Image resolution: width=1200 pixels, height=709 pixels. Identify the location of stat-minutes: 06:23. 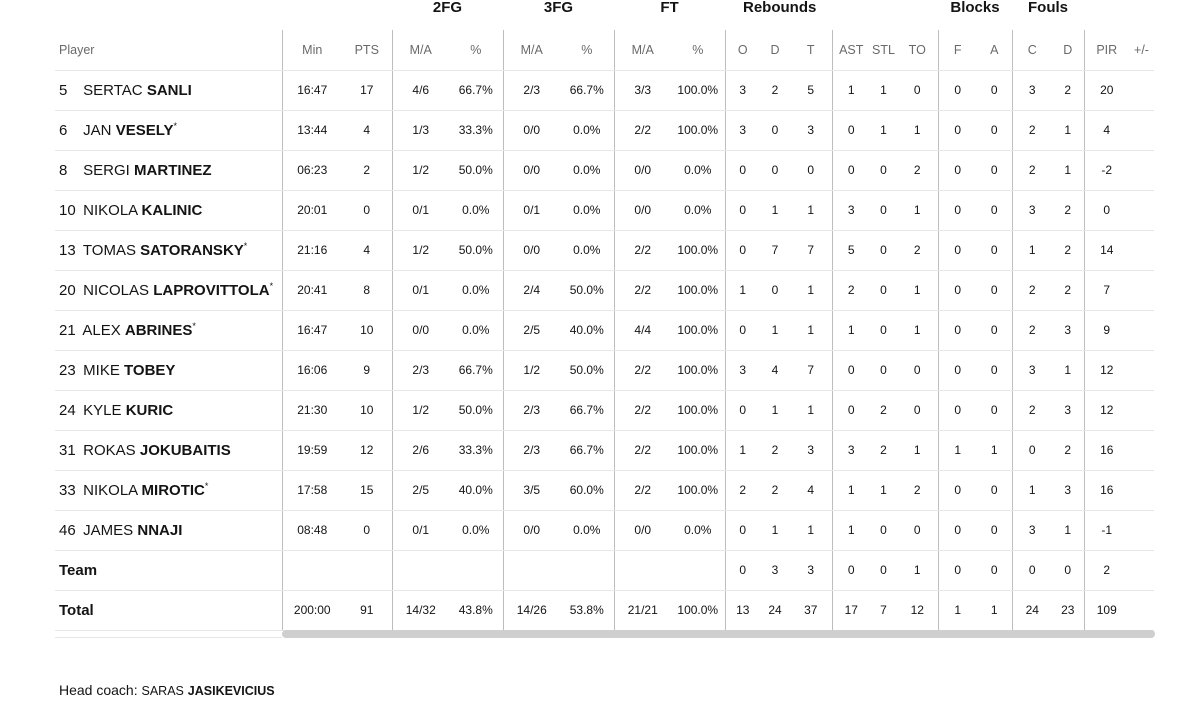
(311, 170).